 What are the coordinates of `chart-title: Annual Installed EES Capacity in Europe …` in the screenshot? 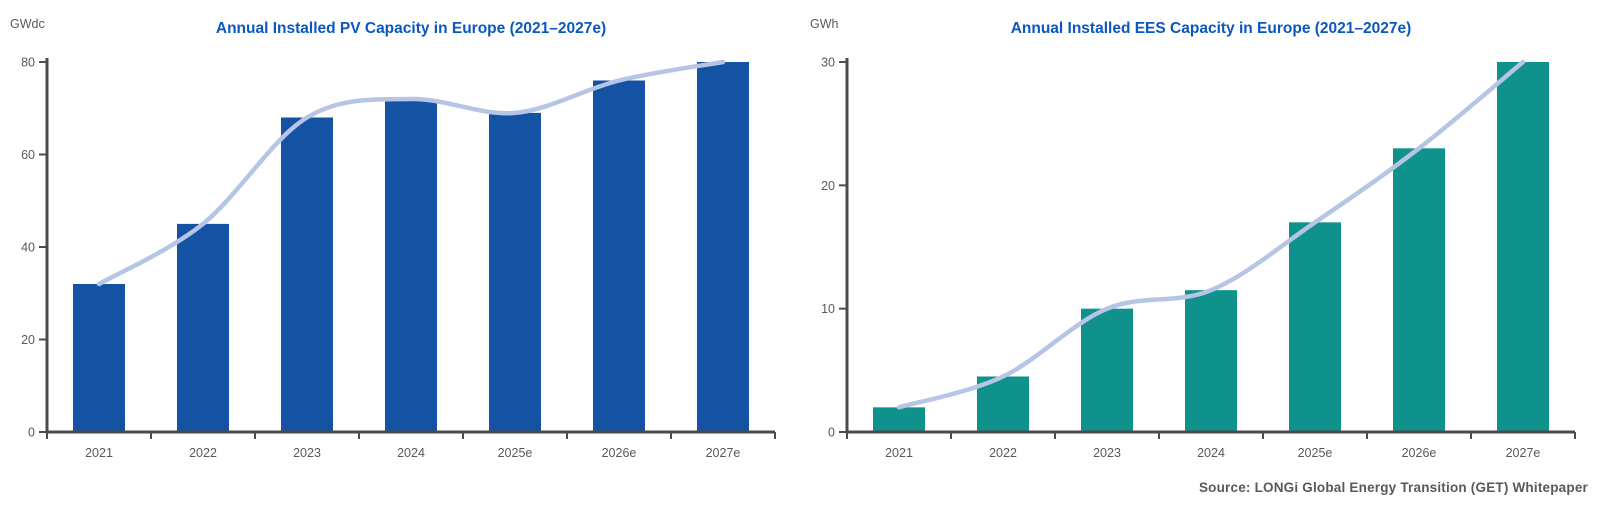 It's located at (1211, 28).